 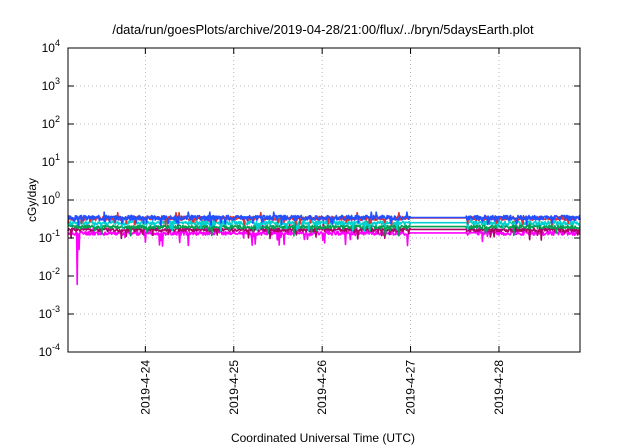 What do you see at coordinates (51, 84) in the screenshot?
I see `y-tick-label: 10³` at bounding box center [51, 84].